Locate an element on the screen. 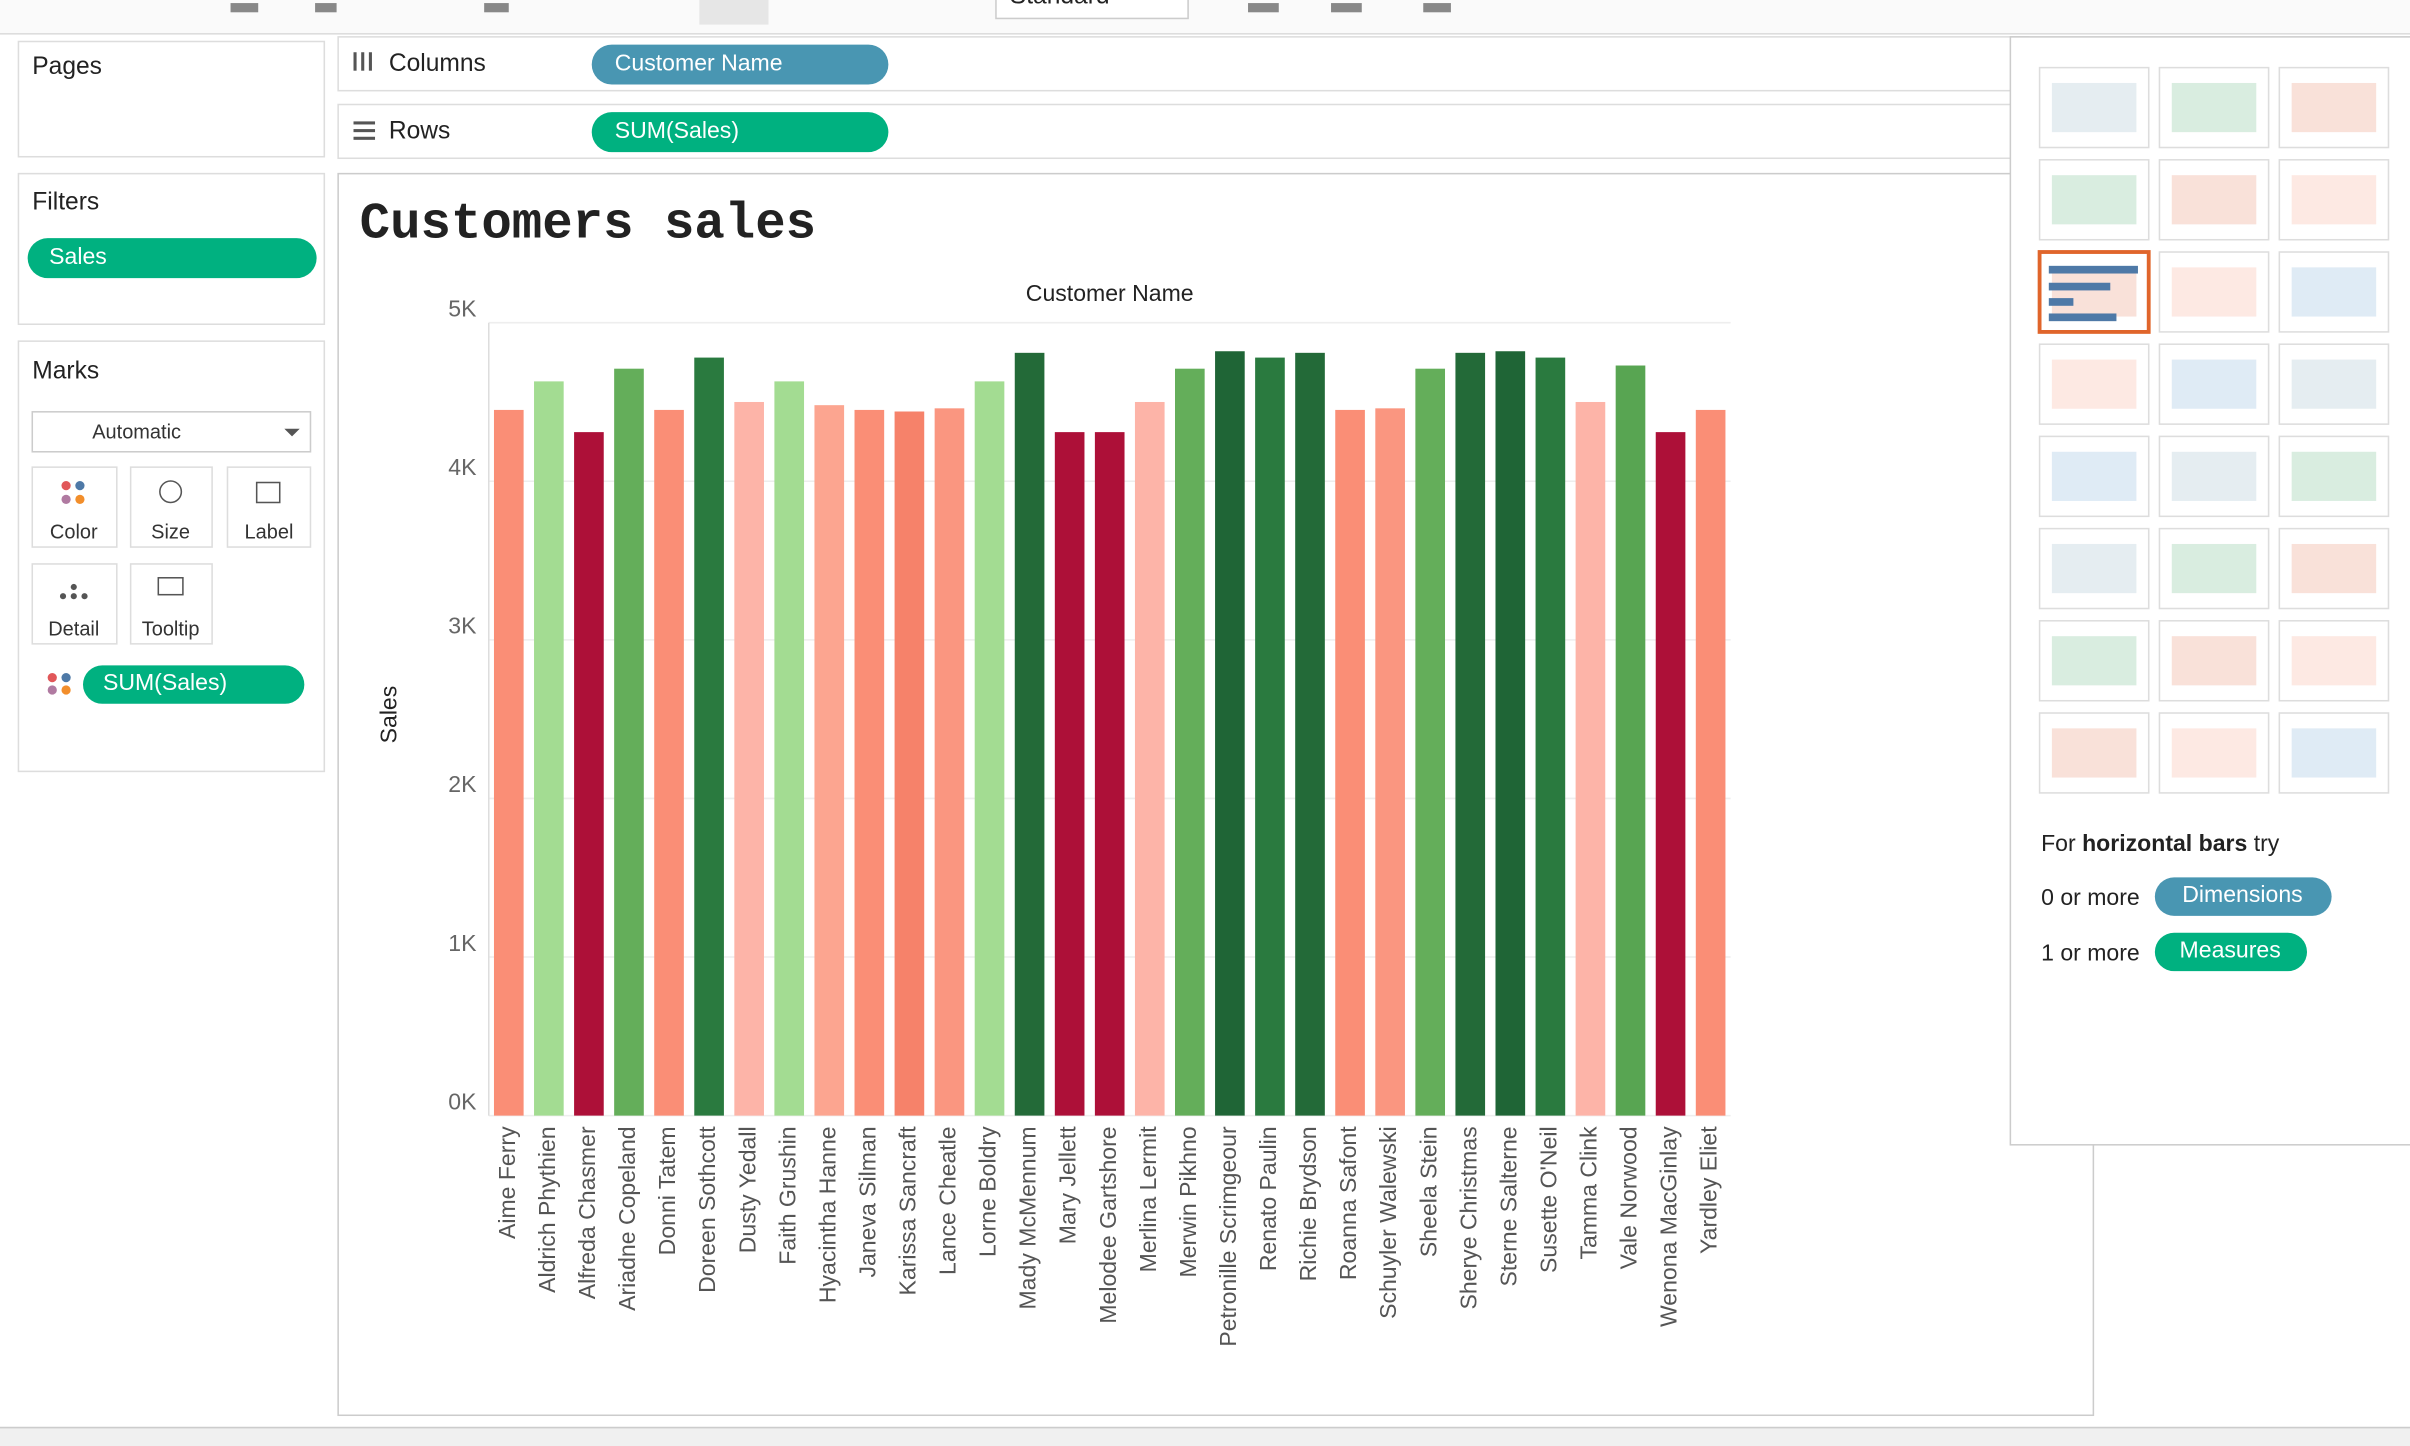  toolbar is located at coordinates (1205, 17).